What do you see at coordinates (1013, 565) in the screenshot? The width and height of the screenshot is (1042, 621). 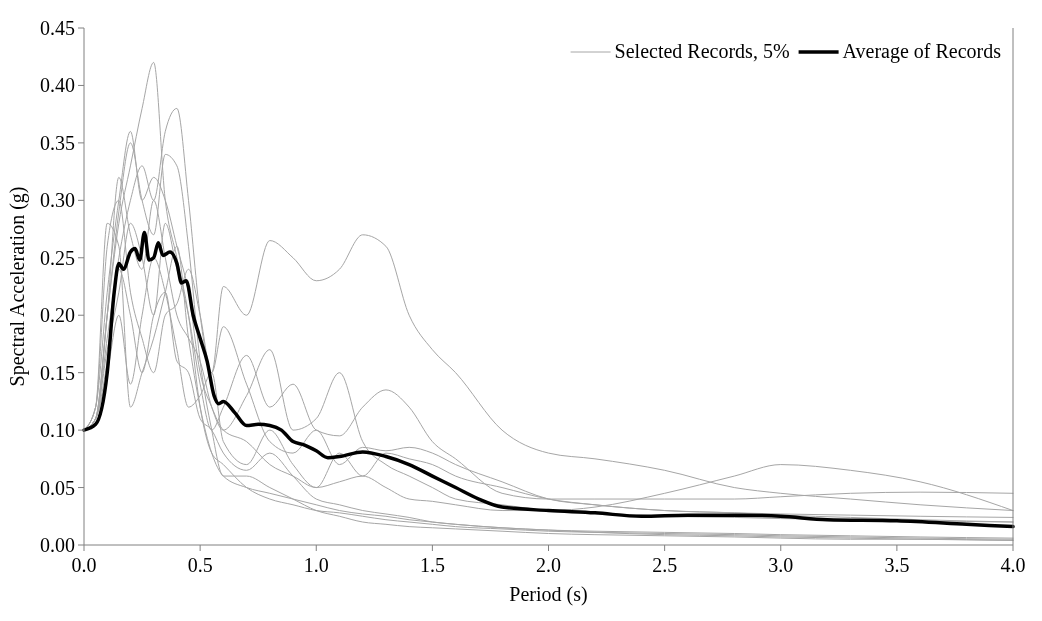 I see `x-tick-label: 4.0` at bounding box center [1013, 565].